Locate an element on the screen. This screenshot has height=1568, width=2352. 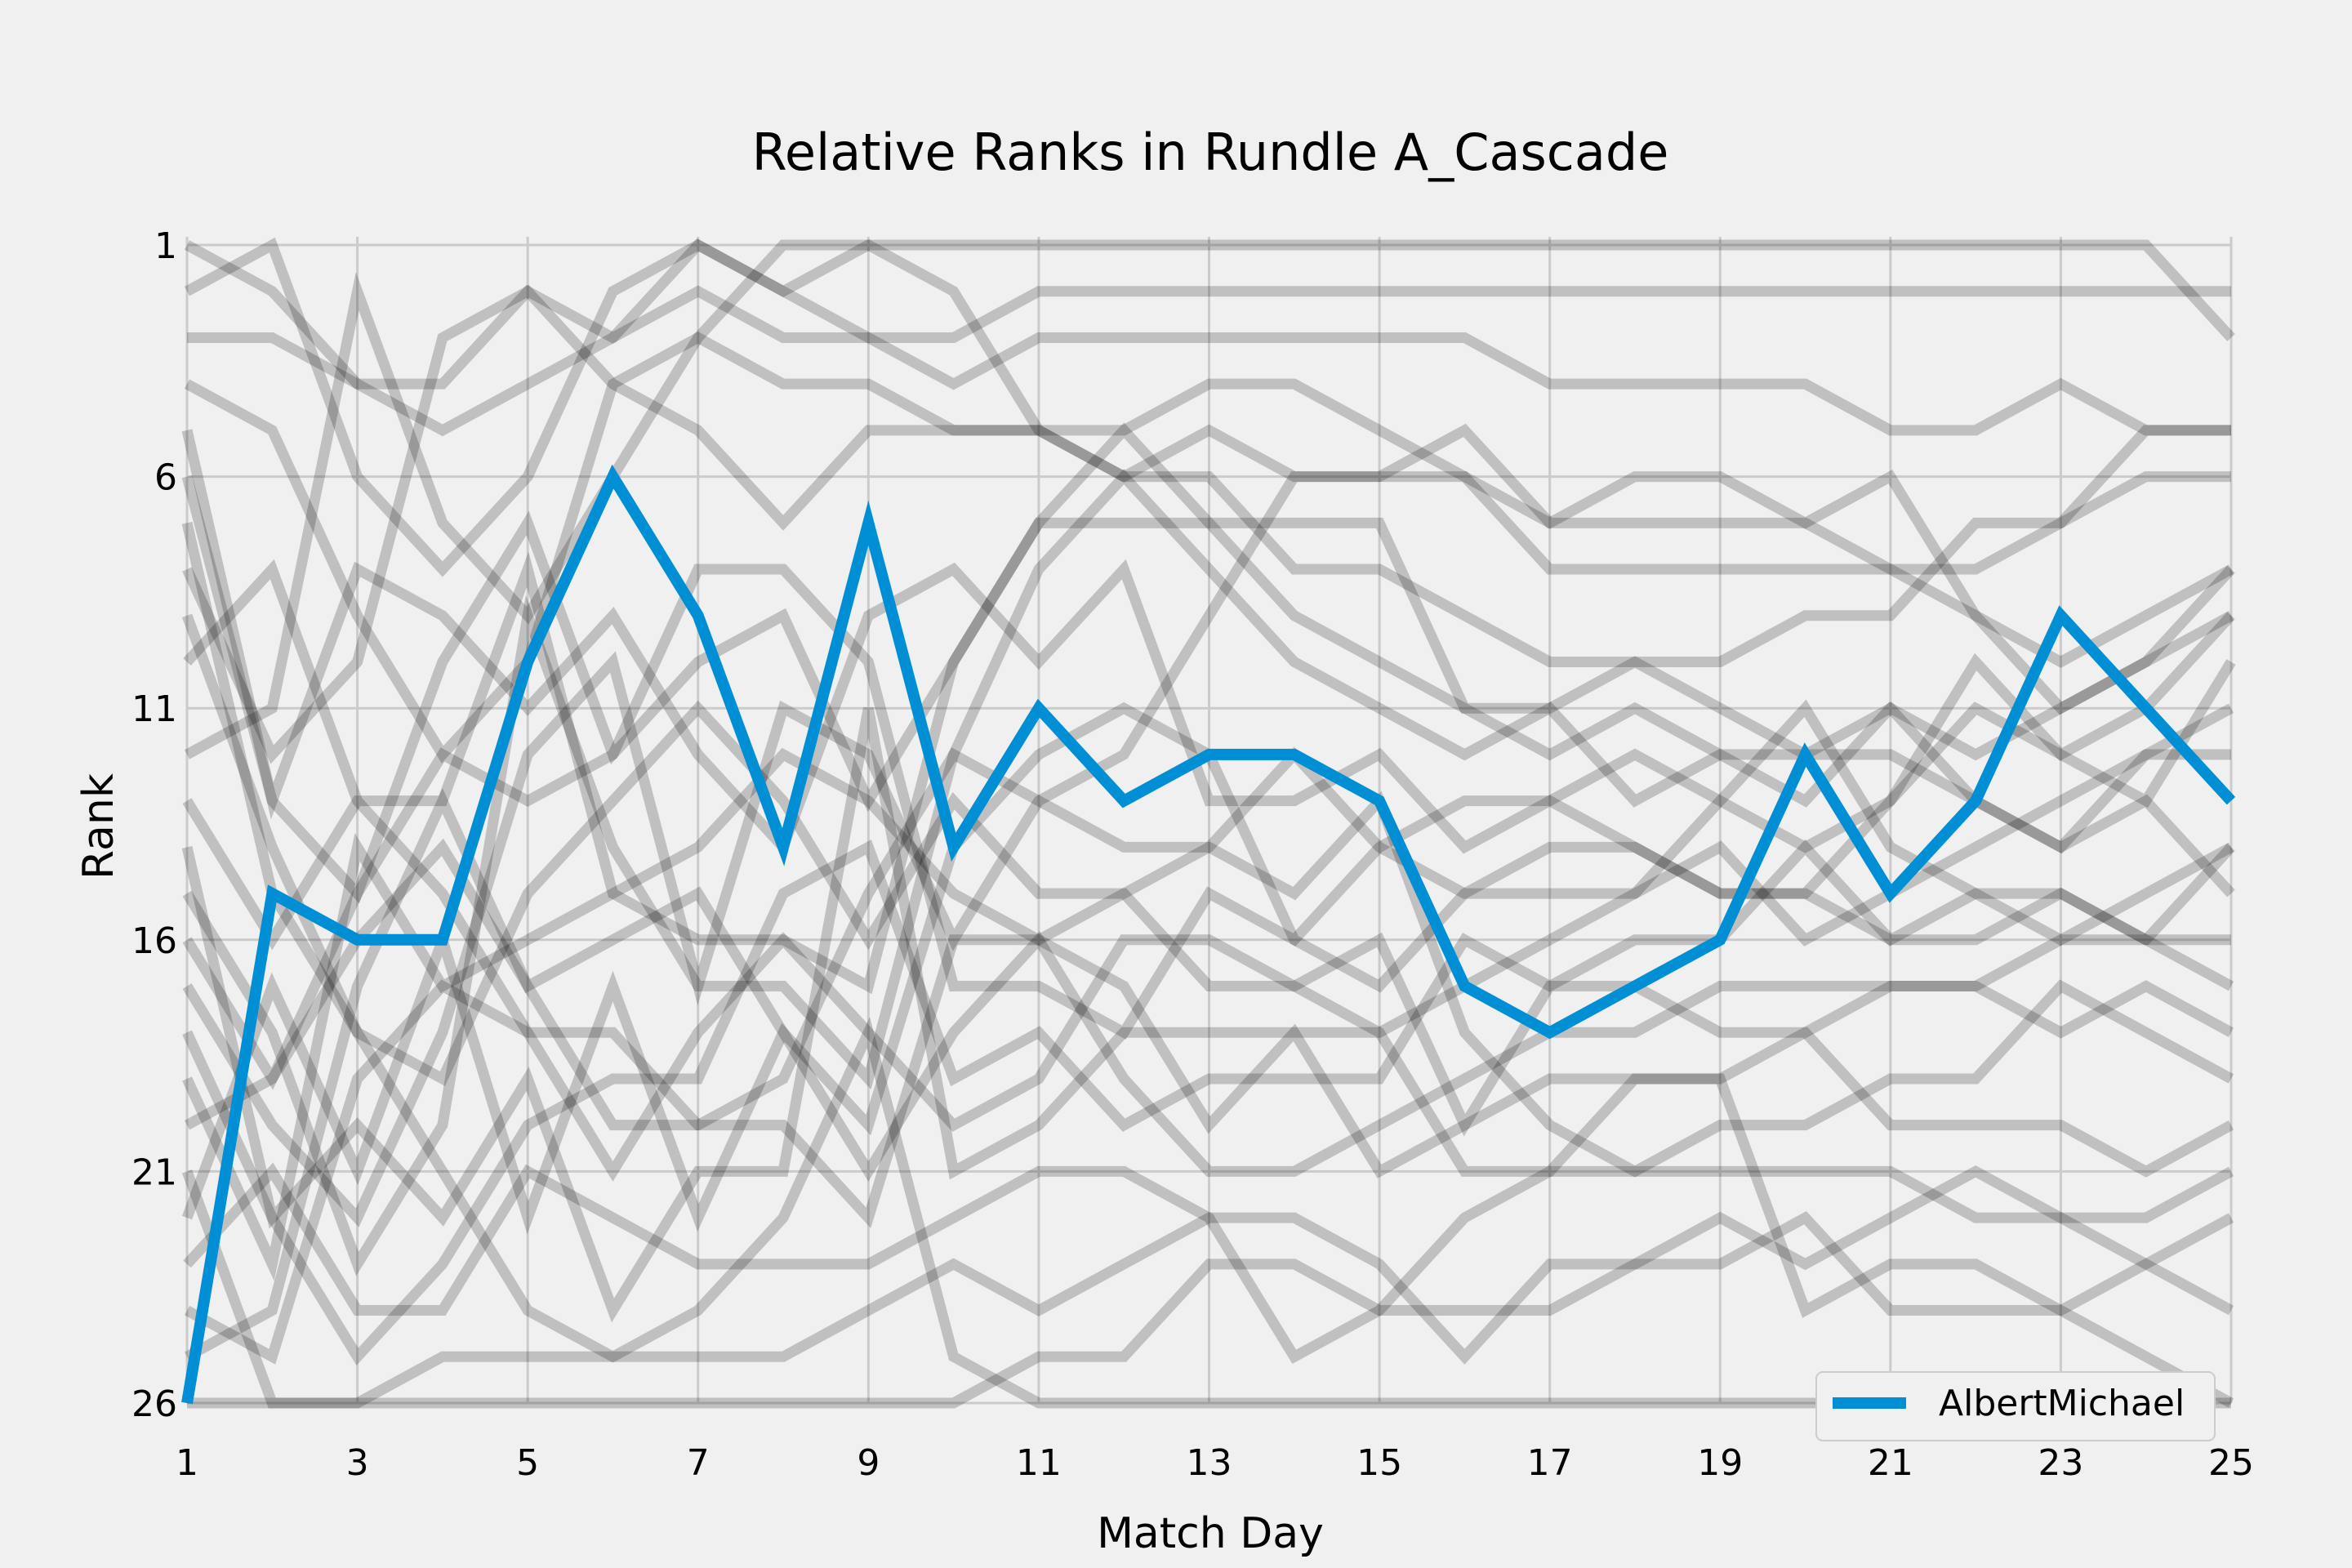
x-tick-label: 21 is located at coordinates (1891, 1463).